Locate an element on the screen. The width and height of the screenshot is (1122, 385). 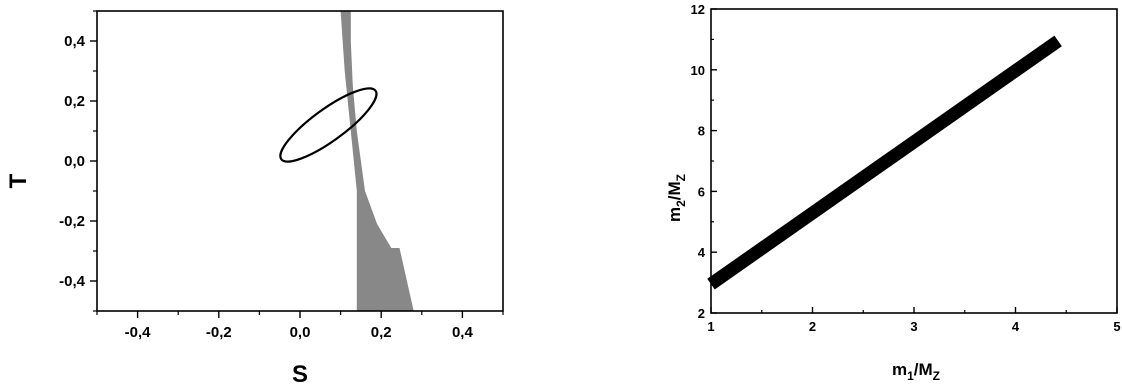
x-tick-label: 5 is located at coordinates (1116, 326).